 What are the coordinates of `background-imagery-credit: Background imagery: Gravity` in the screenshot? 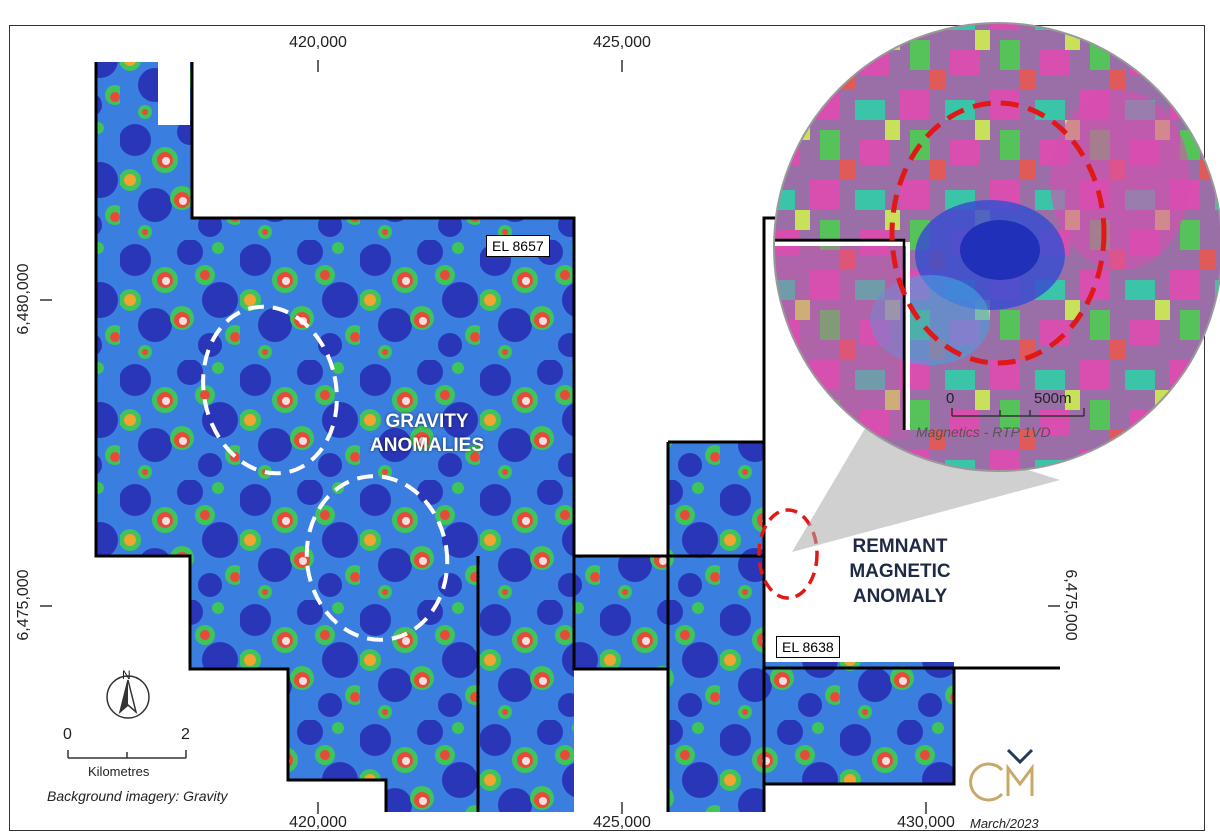 It's located at (137, 796).